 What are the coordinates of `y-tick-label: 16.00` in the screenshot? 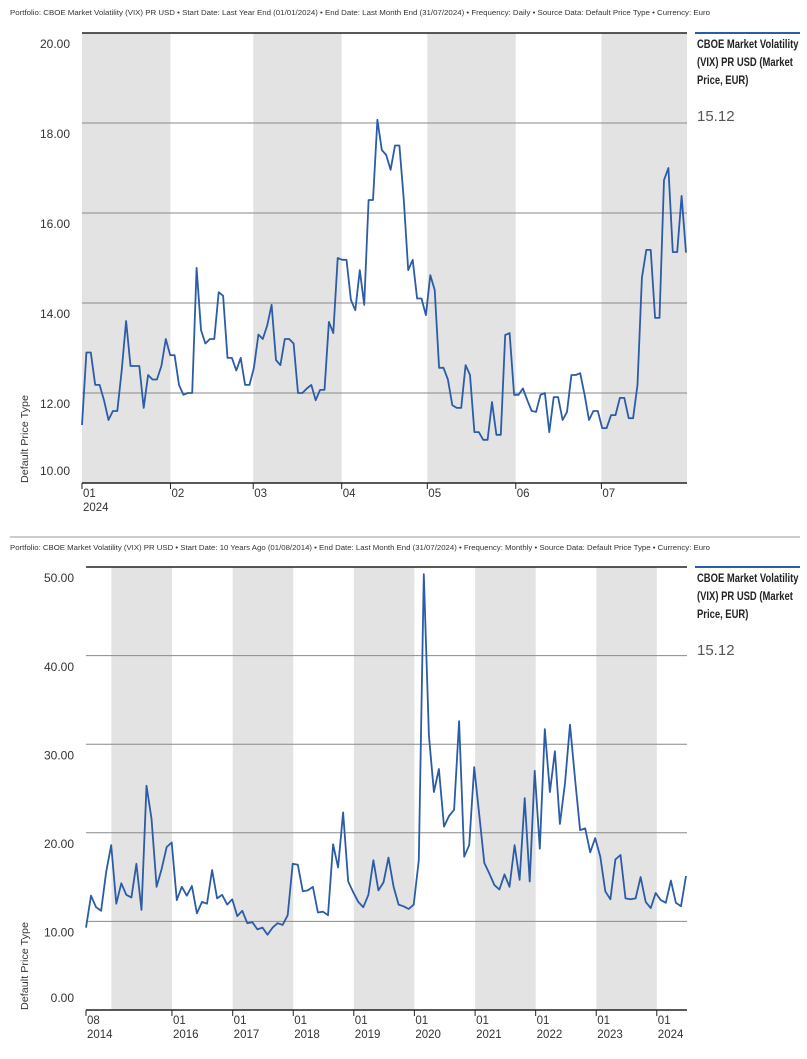 It's located at (55, 224).